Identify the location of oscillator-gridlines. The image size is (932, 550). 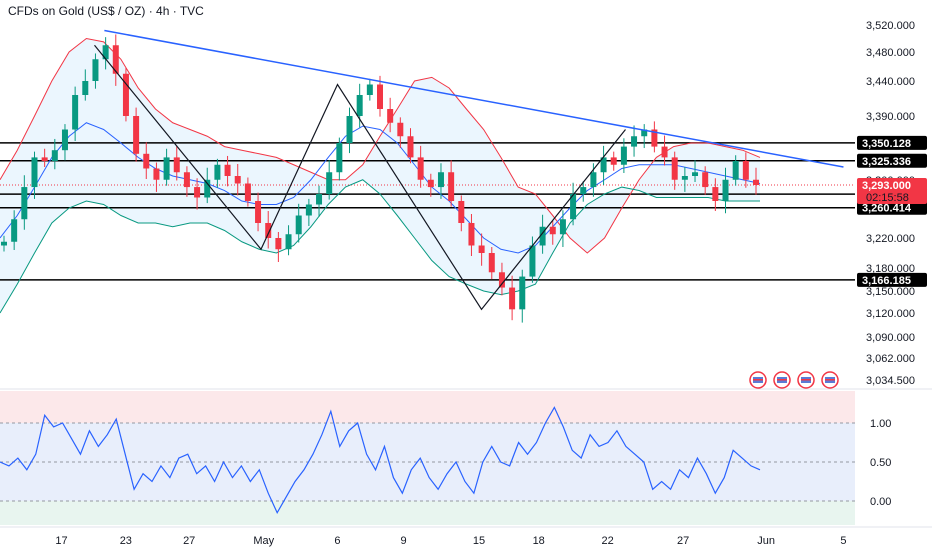
(427, 462).